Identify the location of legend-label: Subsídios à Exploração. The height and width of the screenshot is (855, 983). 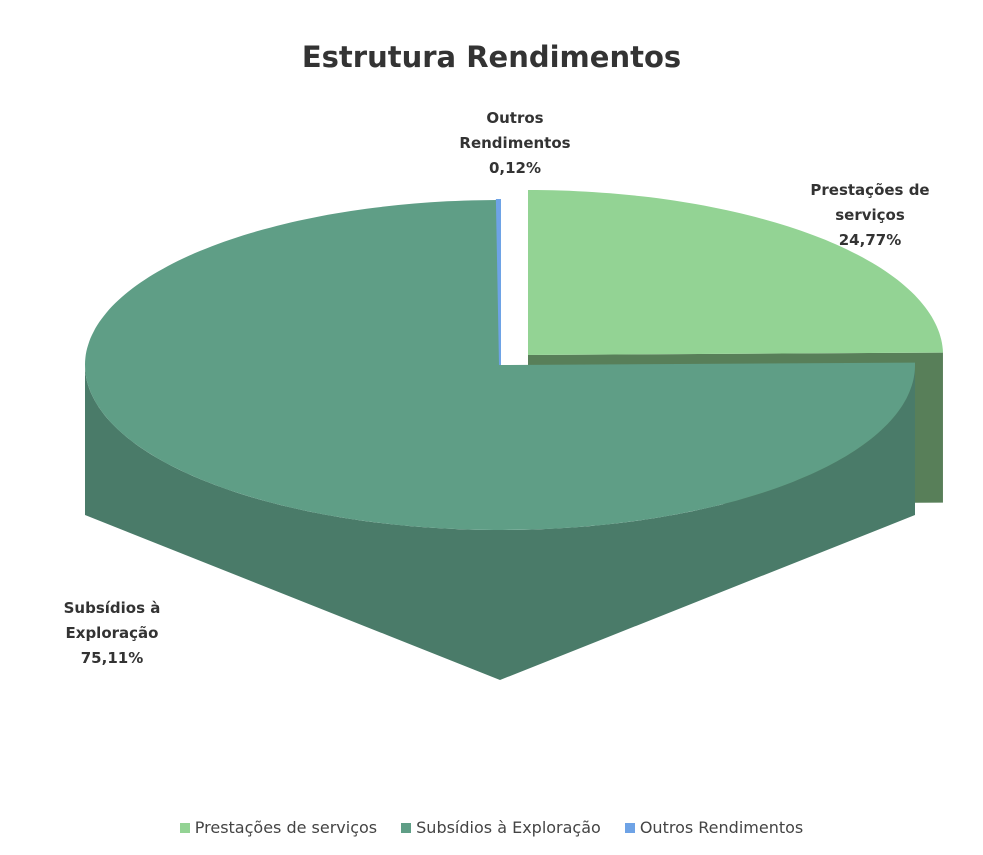
(508, 827).